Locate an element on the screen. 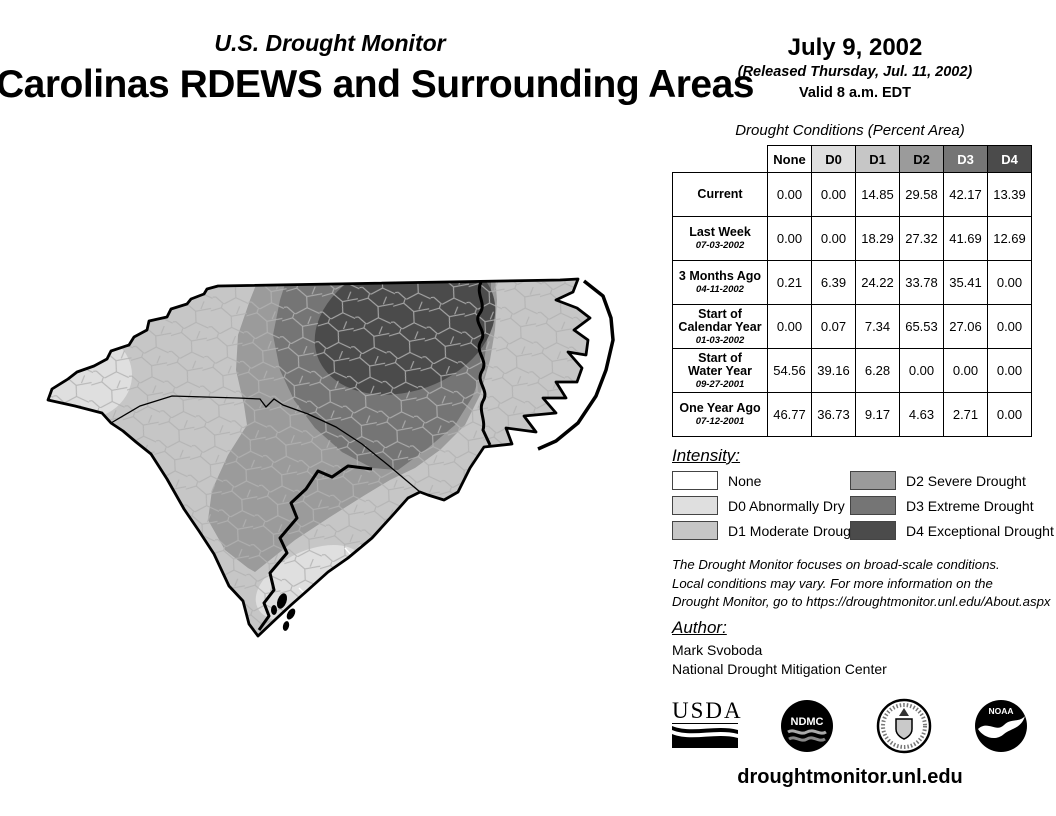 The image size is (1056, 816). map-date: July 9, 2002 is located at coordinates (855, 47).